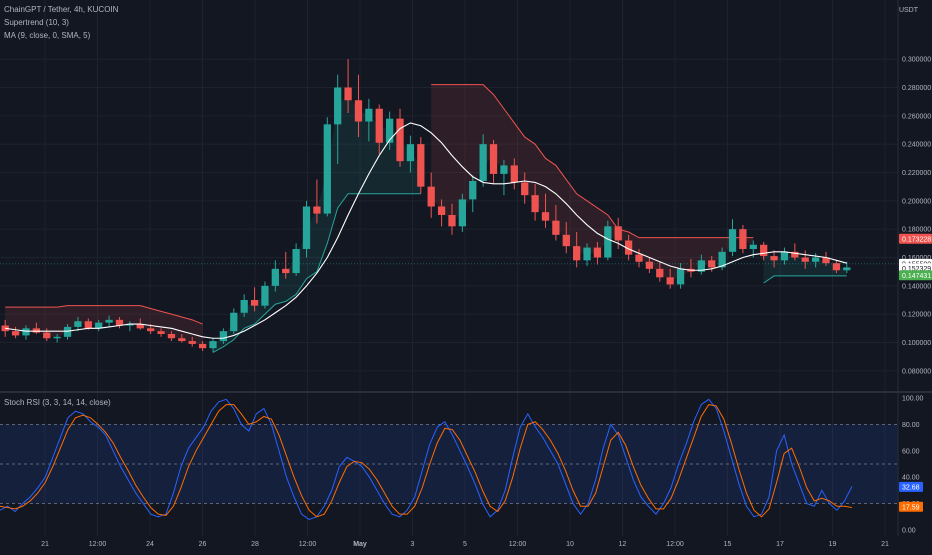  I want to click on price-tag-bg, so click(915, 275).